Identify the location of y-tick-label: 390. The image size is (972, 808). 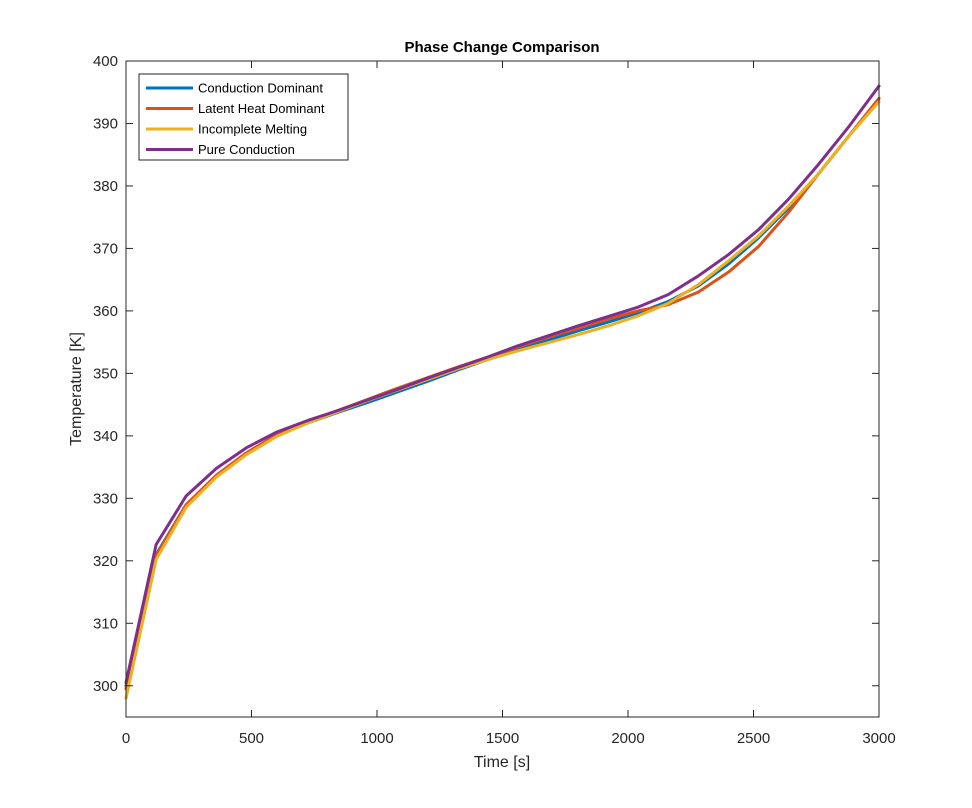
(105, 123).